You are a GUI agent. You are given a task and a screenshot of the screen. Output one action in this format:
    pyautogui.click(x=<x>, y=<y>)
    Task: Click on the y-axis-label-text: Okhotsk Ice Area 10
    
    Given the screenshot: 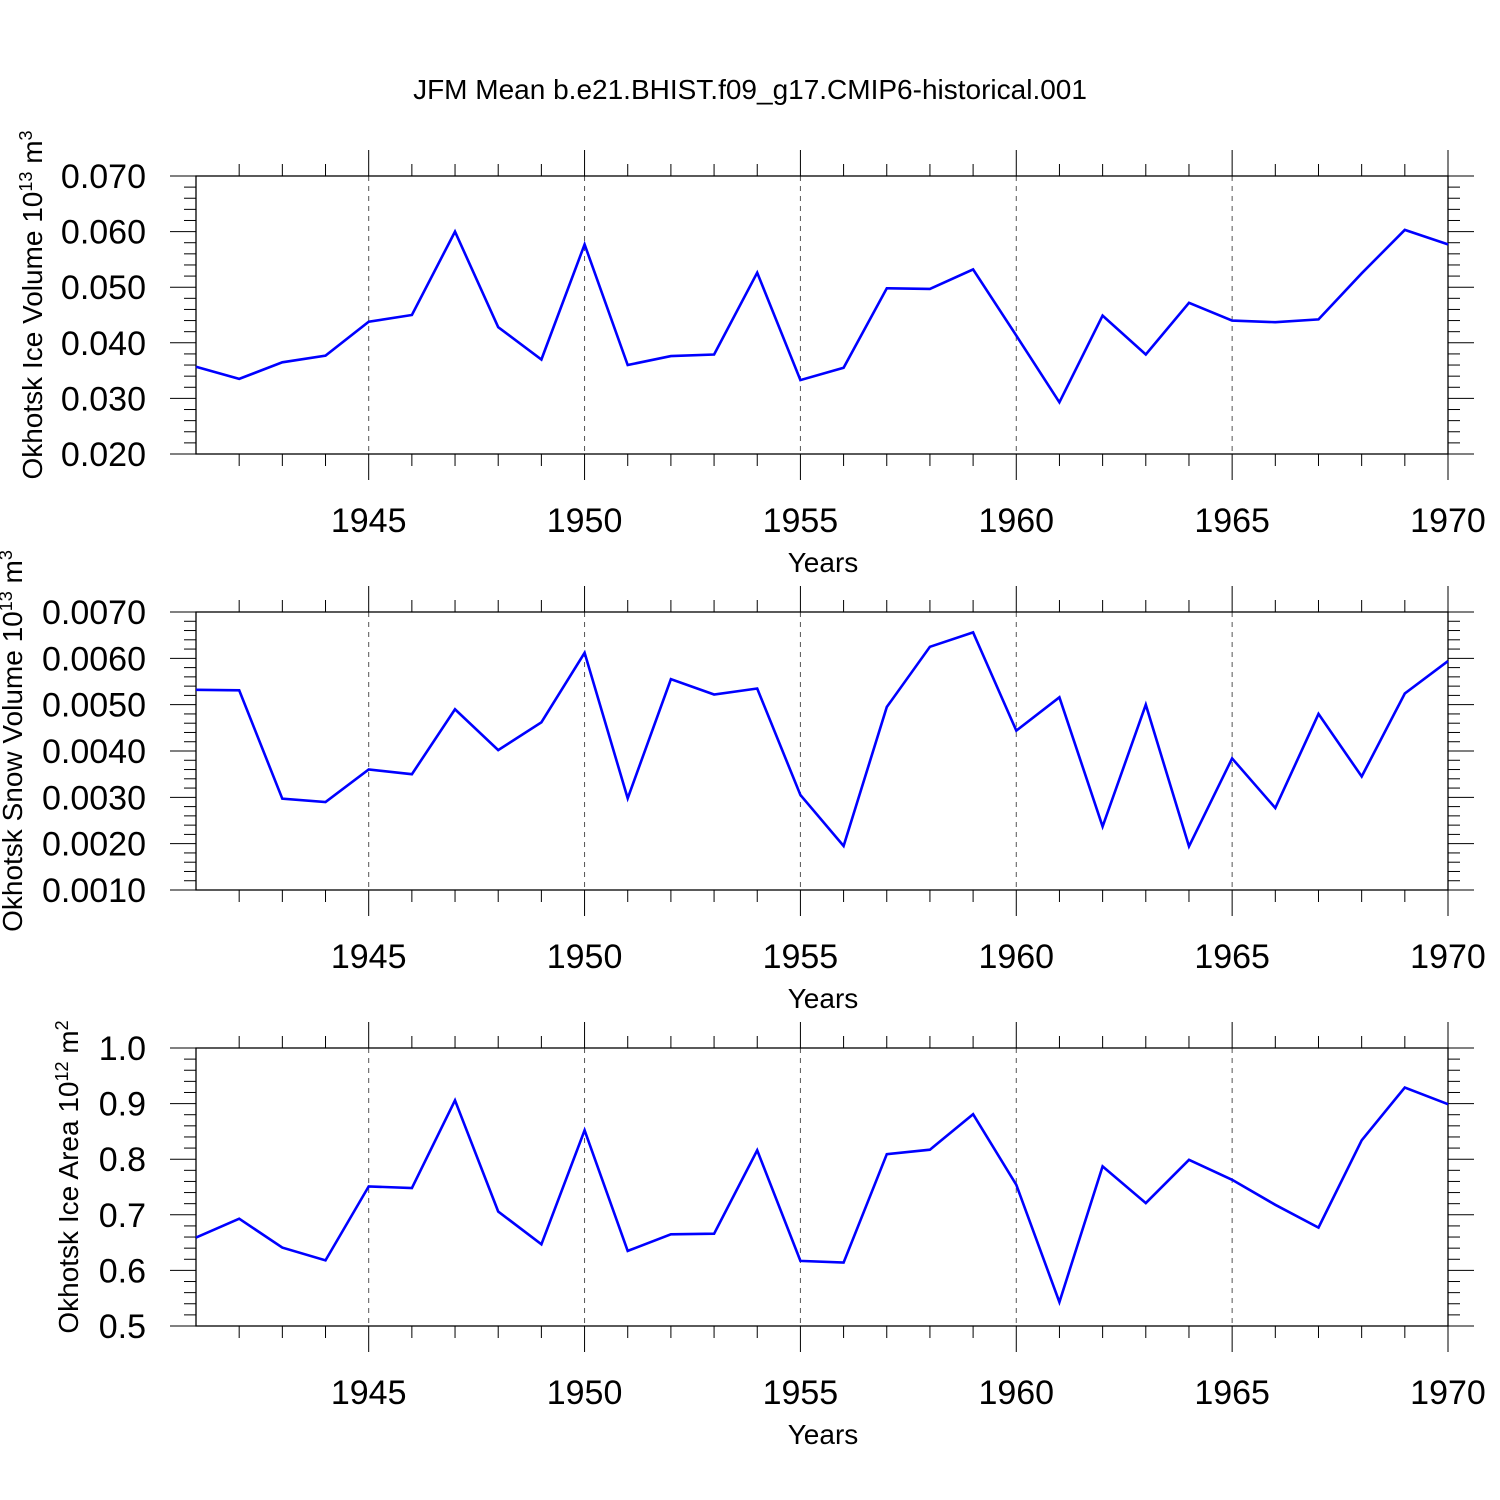 What is the action you would take?
    pyautogui.click(x=68, y=1208)
    